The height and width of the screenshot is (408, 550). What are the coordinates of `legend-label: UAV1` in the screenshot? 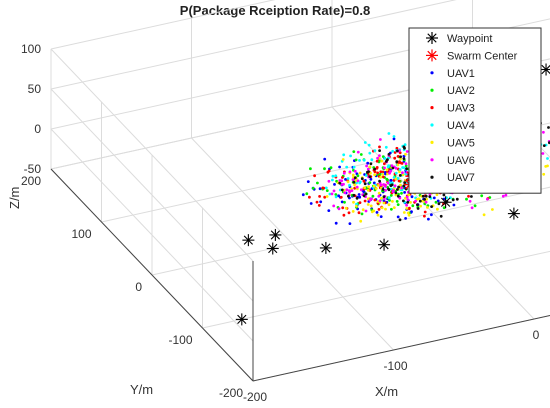 It's located at (461, 74).